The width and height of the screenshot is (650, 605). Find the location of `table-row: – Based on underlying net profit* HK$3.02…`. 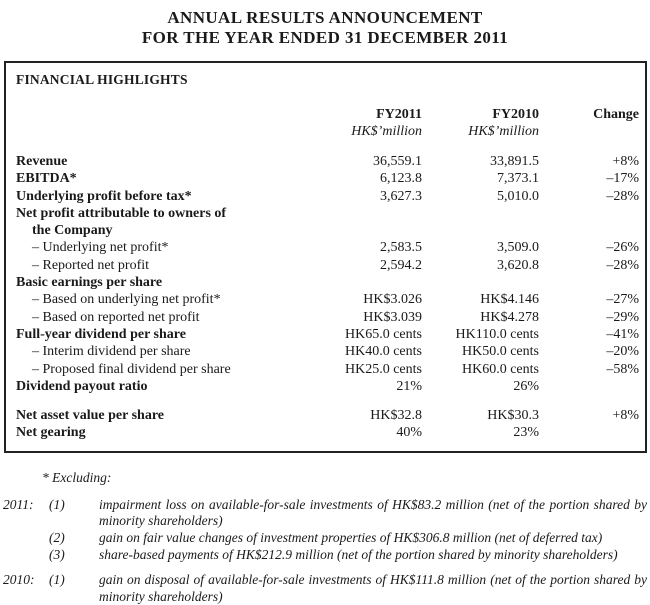

table-row: – Based on underlying net profit* HK$3.02… is located at coordinates (327, 299).